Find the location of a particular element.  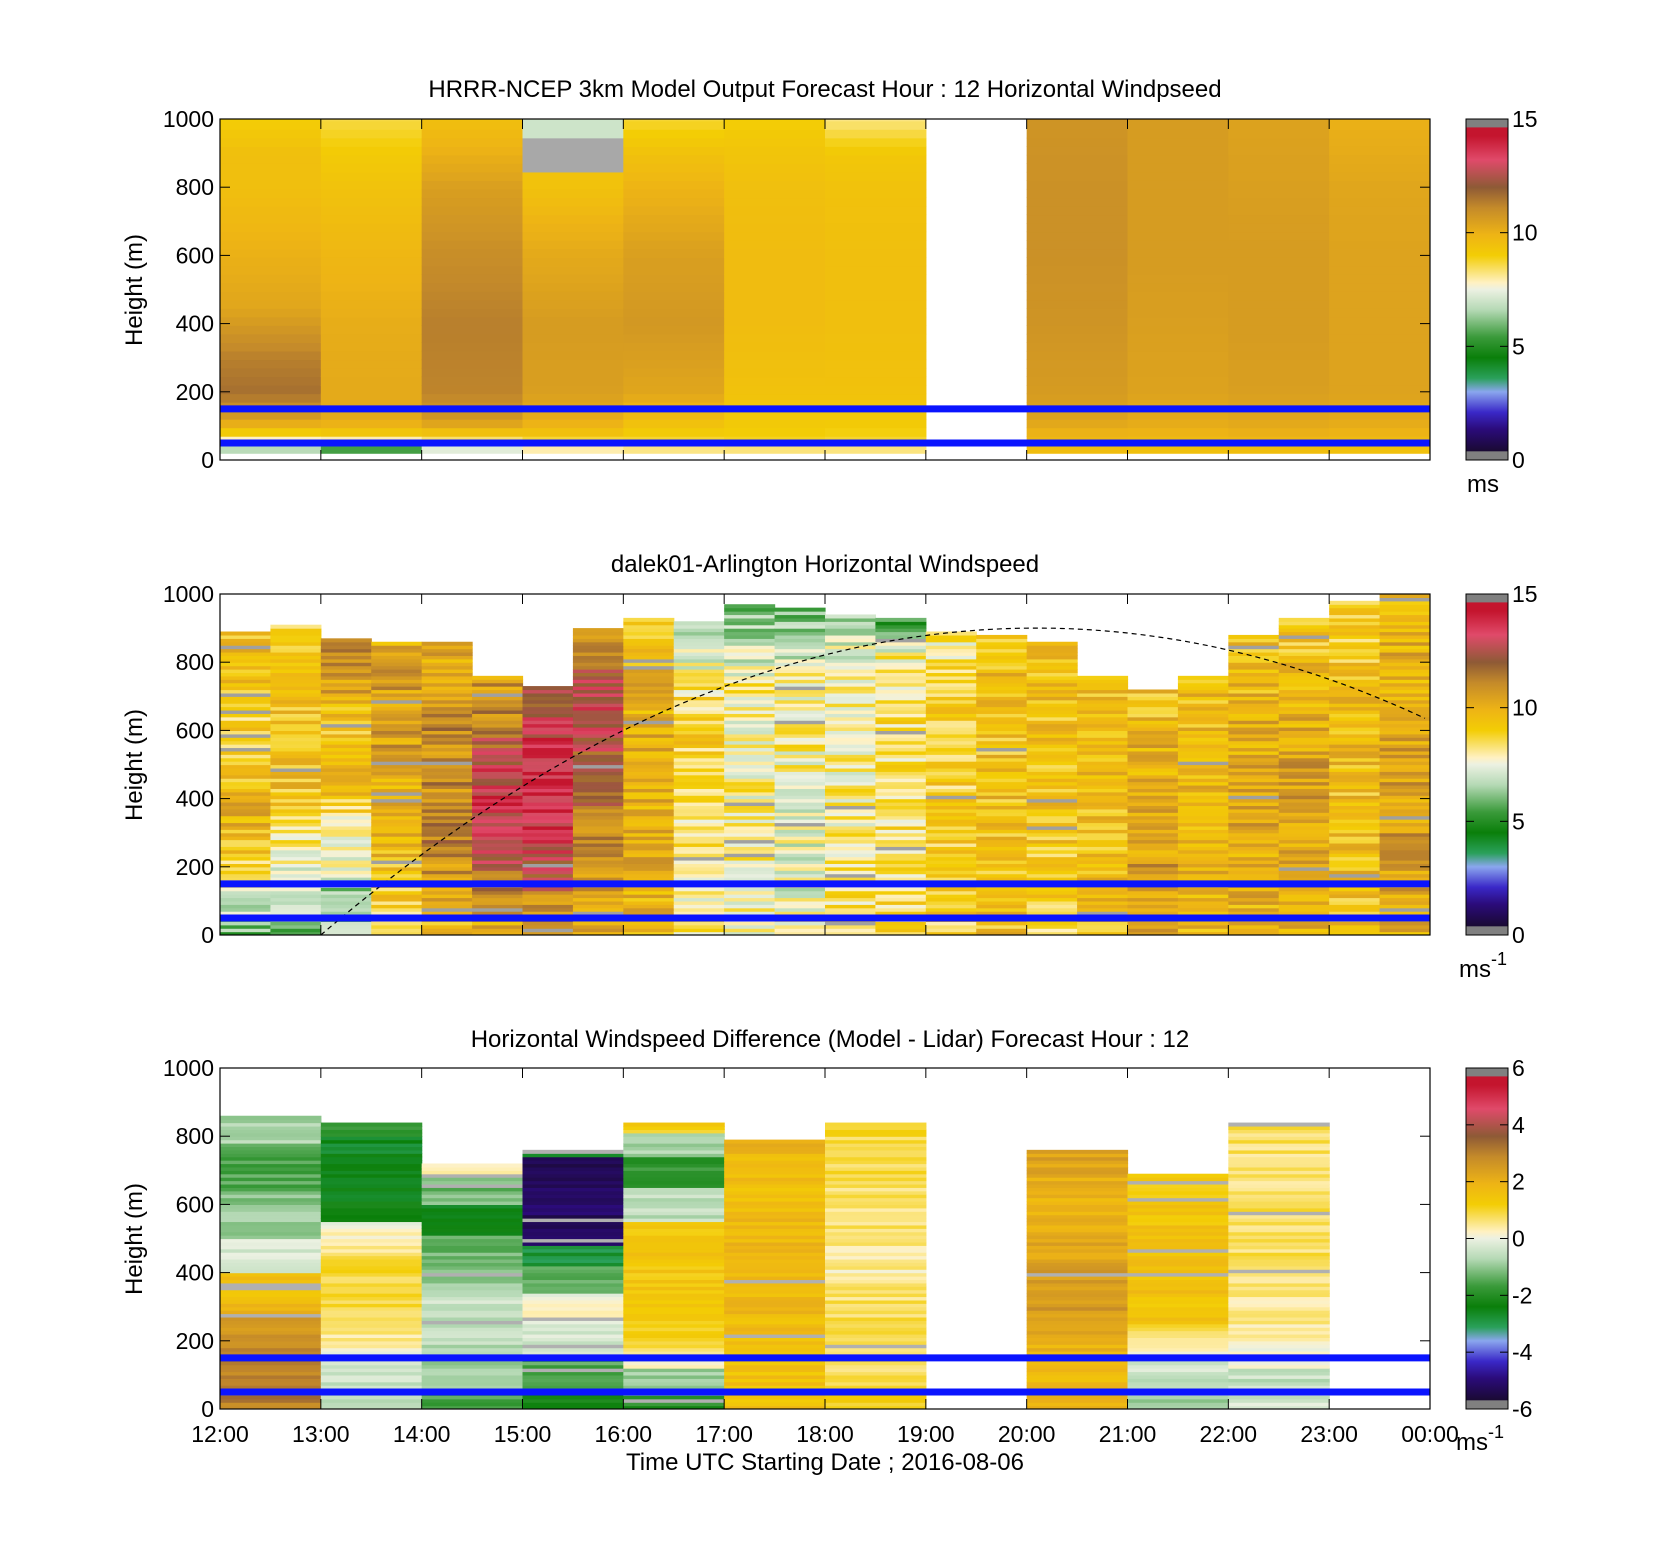

lidar-column is located at coordinates (649, 776).